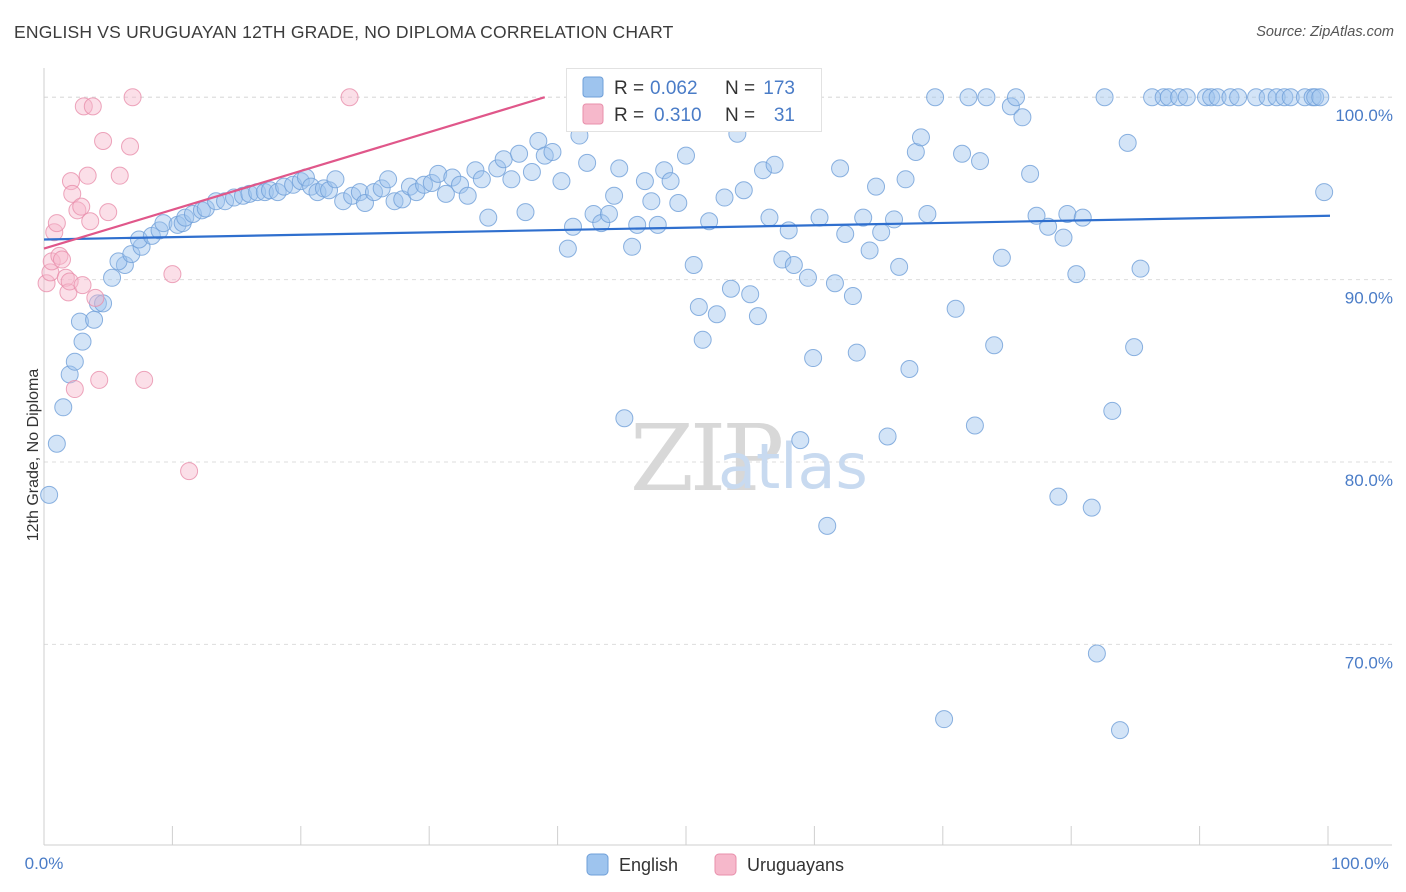  I want to click on watermark-zip: ZIP, so click(705, 458).